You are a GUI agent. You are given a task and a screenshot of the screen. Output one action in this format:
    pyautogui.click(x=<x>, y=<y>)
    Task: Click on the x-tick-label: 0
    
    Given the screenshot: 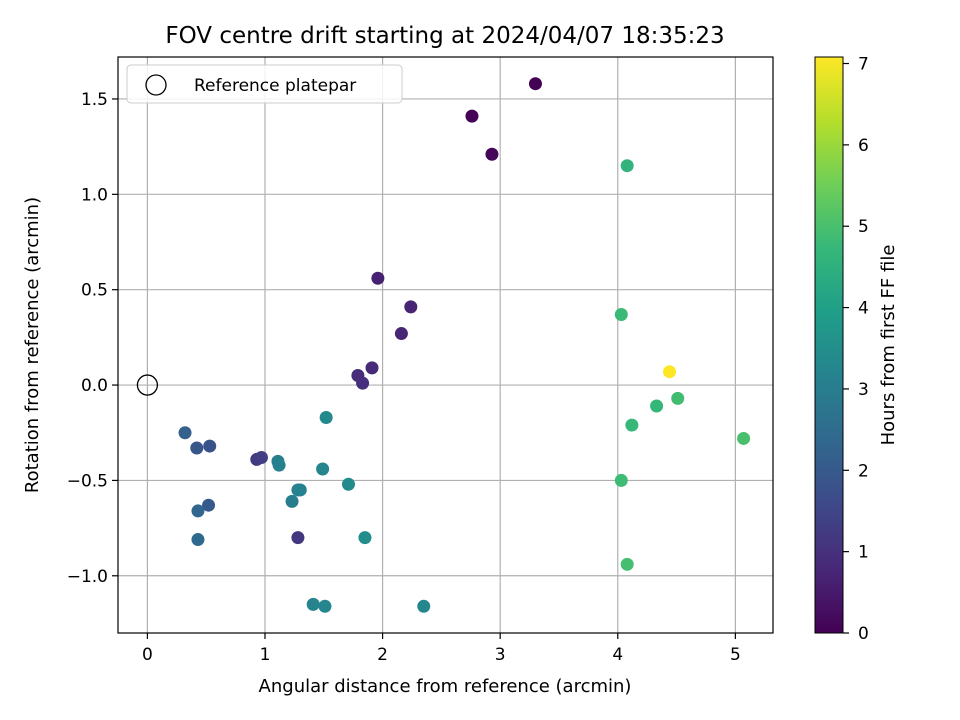 What is the action you would take?
    pyautogui.click(x=147, y=655)
    